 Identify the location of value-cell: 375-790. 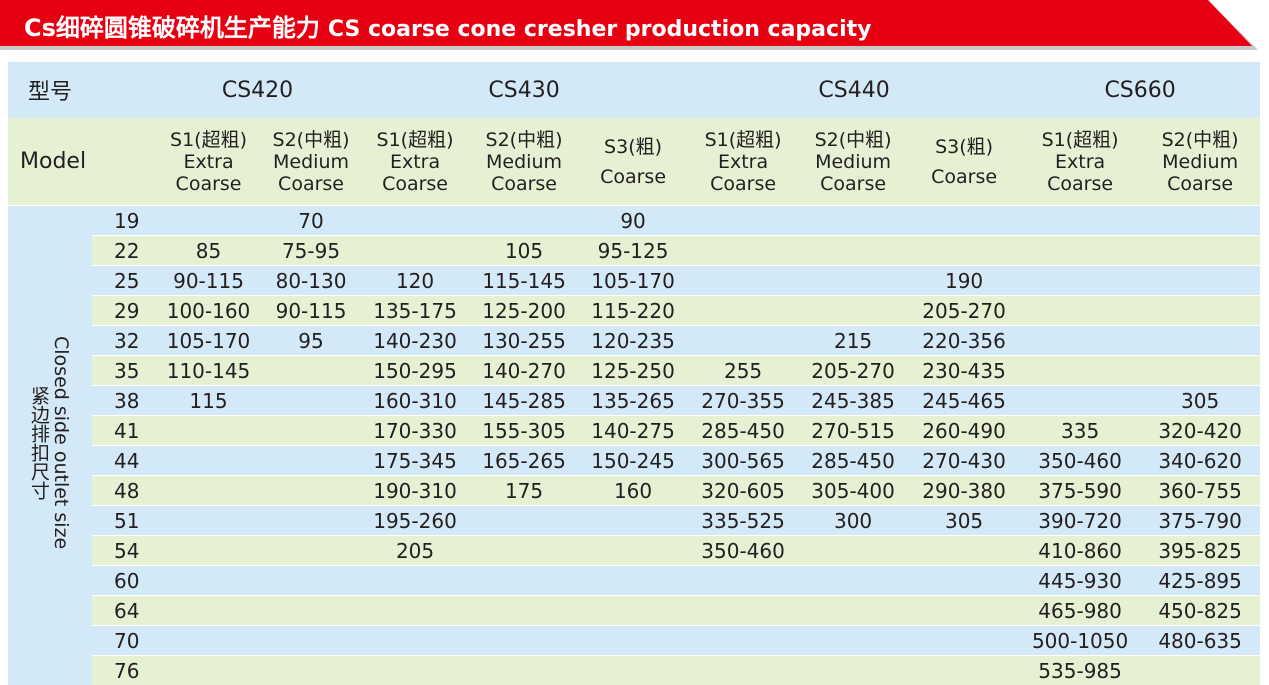
(1200, 521).